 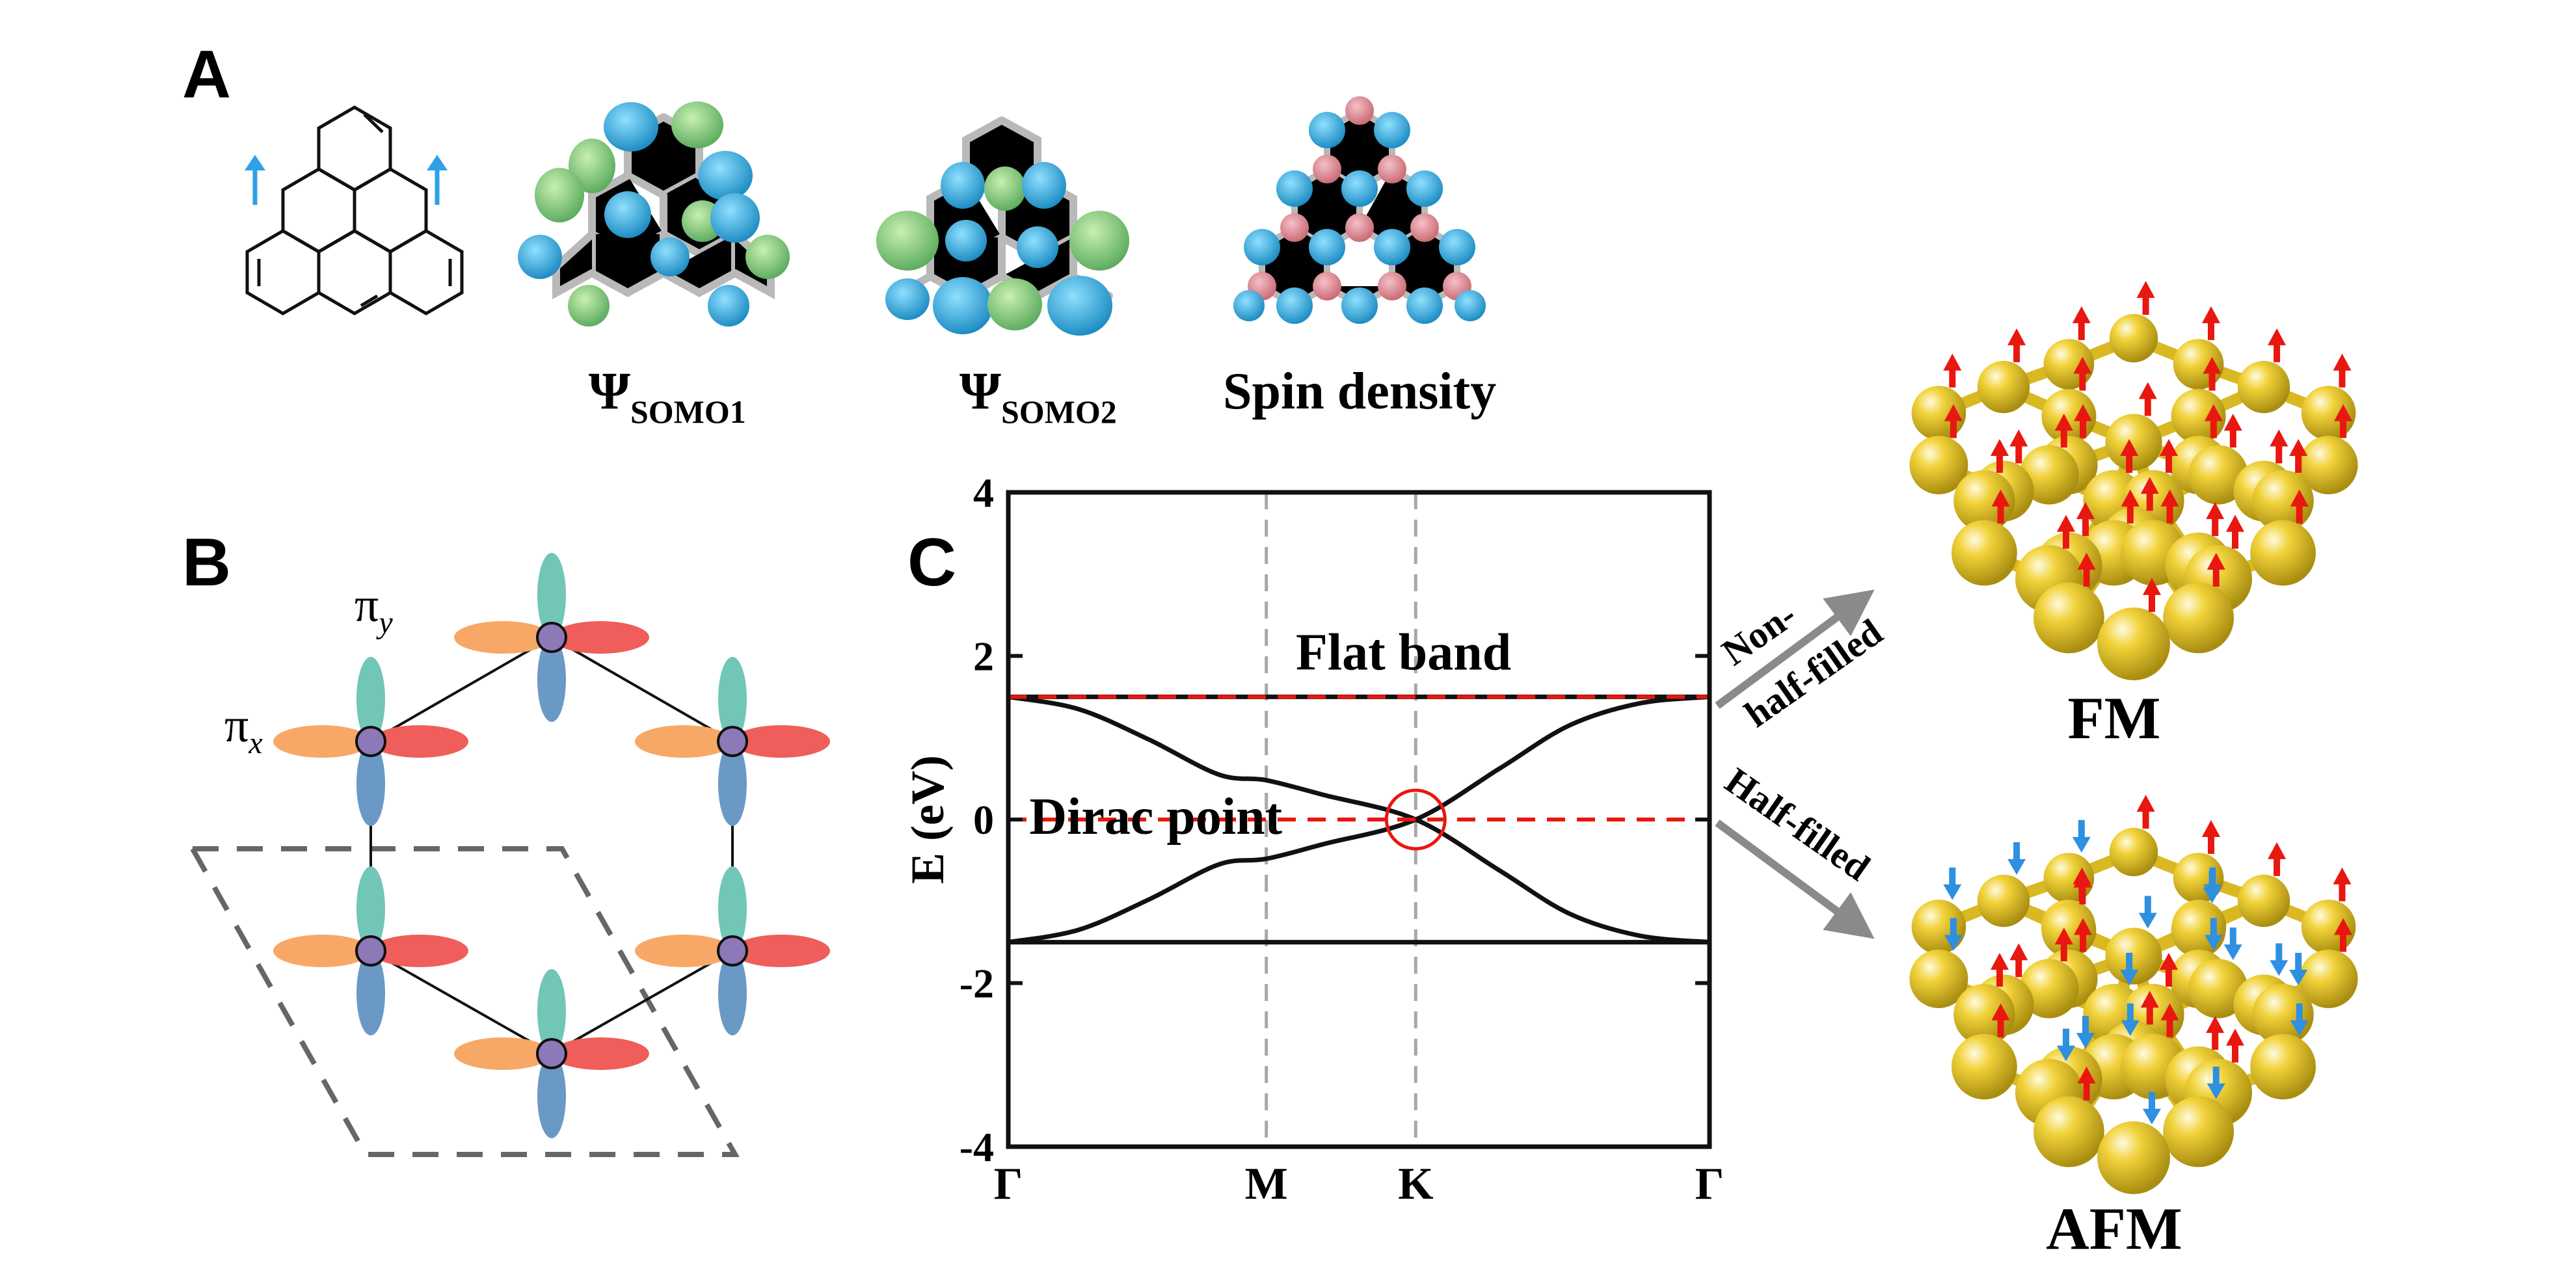 What do you see at coordinates (2133, 994) in the screenshot?
I see `afm-lattice-image` at bounding box center [2133, 994].